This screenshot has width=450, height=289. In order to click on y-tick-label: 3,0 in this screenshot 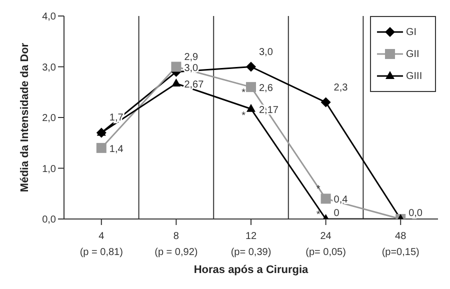, I will do `click(49, 68)`.